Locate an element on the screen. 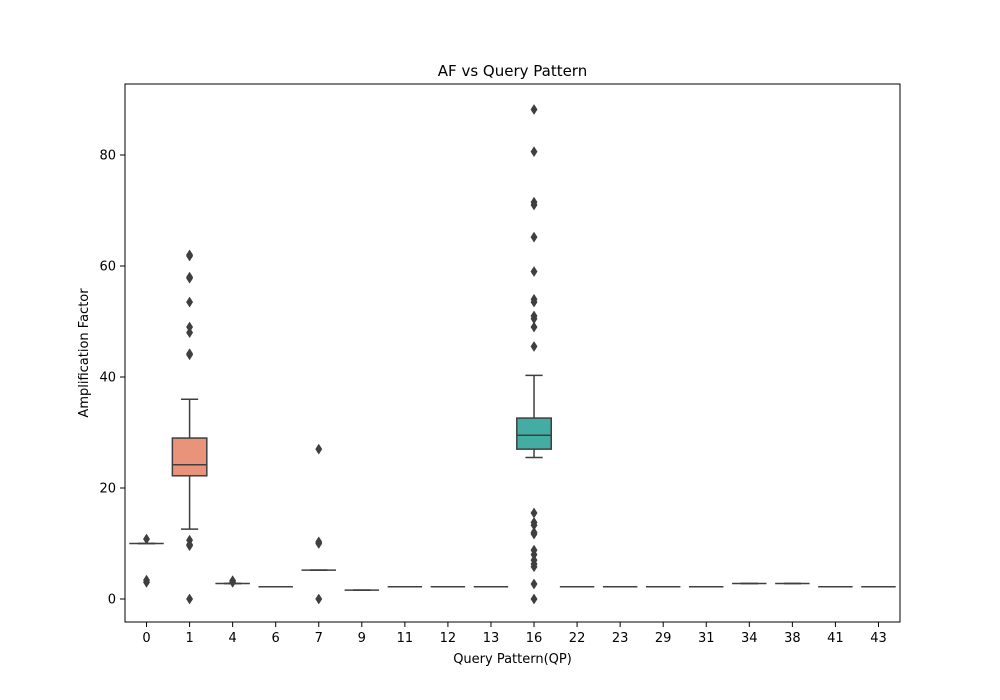 This screenshot has width=1000, height=700. y-axis-label: Amplification Factor is located at coordinates (84, 353).